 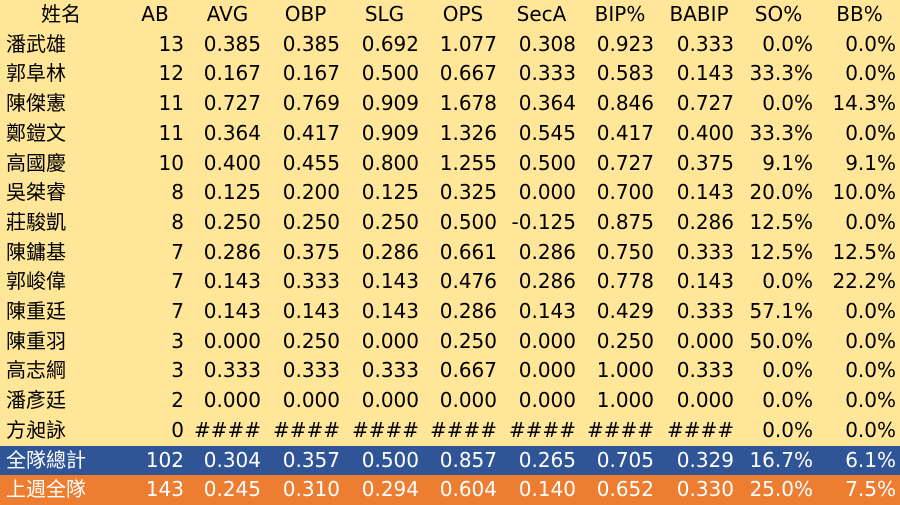 What do you see at coordinates (778, 14) in the screenshot?
I see `stat-cell: SO%` at bounding box center [778, 14].